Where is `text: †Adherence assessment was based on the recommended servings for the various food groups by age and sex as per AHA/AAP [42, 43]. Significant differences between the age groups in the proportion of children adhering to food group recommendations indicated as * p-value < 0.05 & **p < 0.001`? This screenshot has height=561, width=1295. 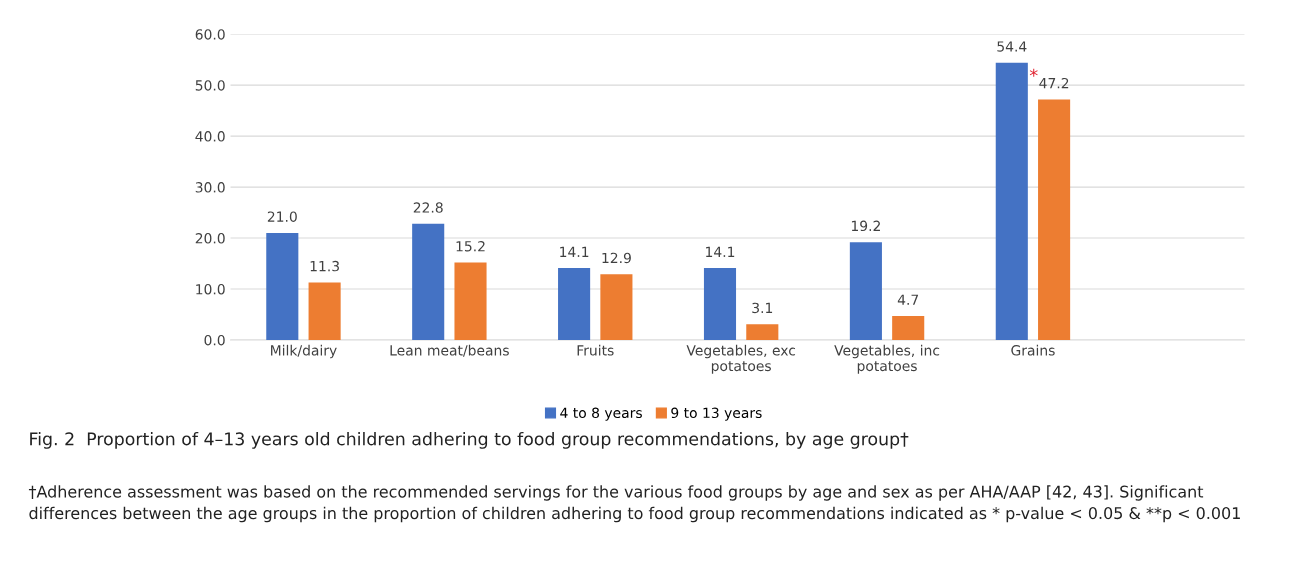
text: †Adherence assessment was based on the recommended servings for the various food groups by age and sex as per AHA/AAP [42, 43]. Significant differences between the age groups in the proportion of children adhering to food group recommendations indicated as * p-value < 0.05 & **p < 0.001 is located at coordinates (634, 504).